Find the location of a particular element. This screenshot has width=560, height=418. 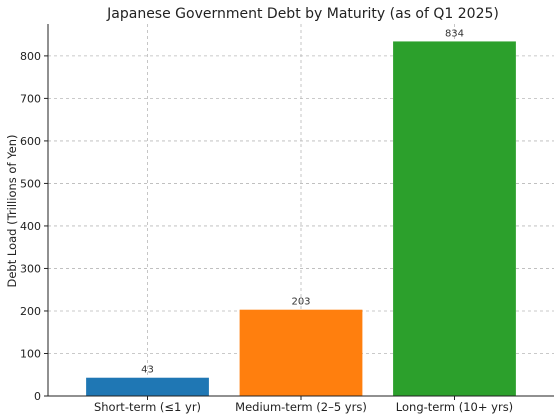

x-tick-label: Medium-term (2–5 yrs) is located at coordinates (301, 407).